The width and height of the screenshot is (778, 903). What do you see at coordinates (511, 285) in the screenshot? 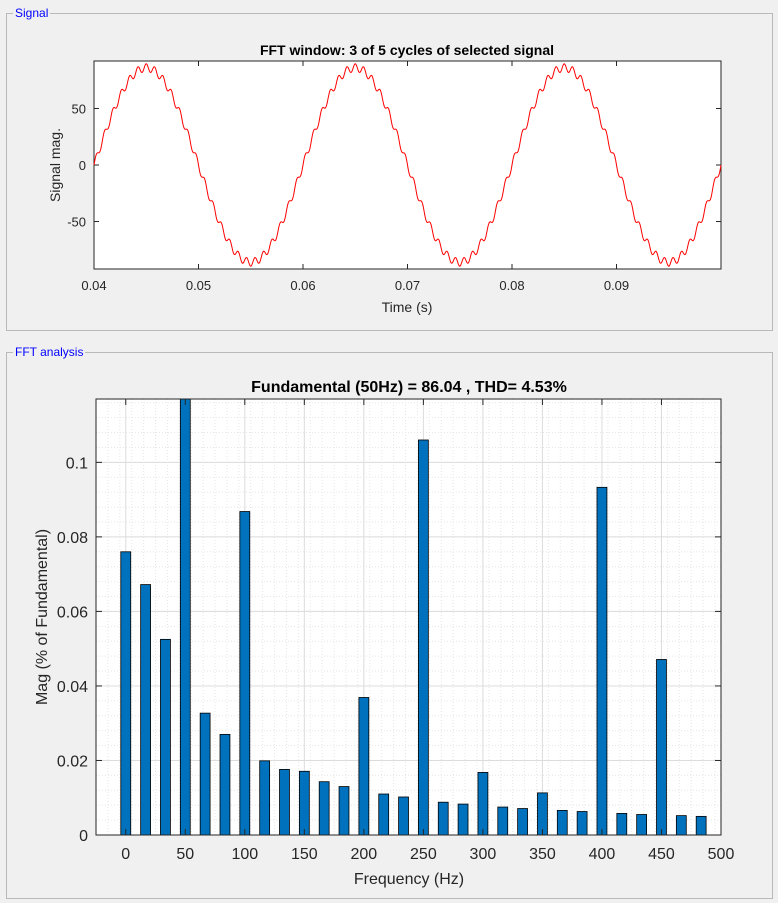
I see `signal-x-tick-label: 0.08` at bounding box center [511, 285].